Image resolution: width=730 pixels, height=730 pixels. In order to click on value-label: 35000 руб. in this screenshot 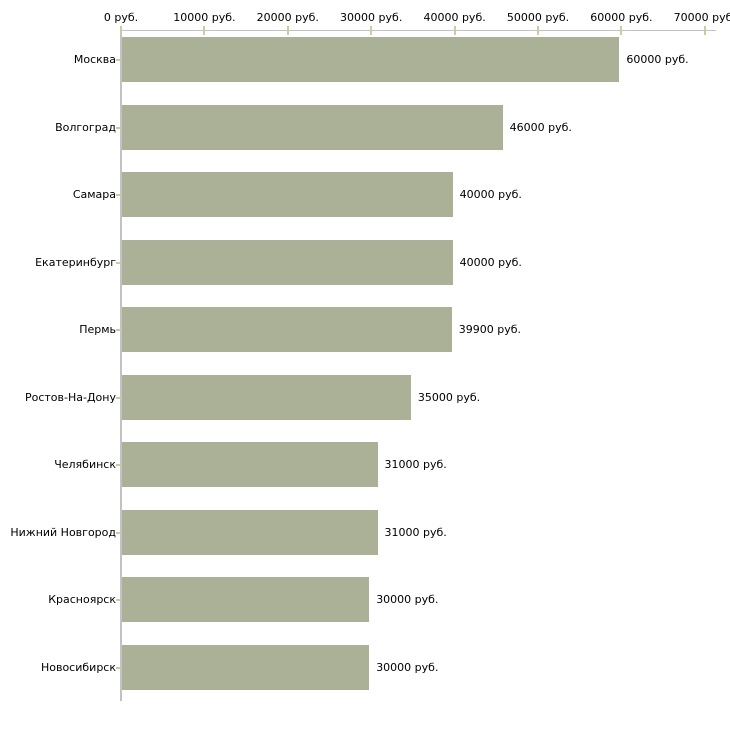, I will do `click(449, 397)`.